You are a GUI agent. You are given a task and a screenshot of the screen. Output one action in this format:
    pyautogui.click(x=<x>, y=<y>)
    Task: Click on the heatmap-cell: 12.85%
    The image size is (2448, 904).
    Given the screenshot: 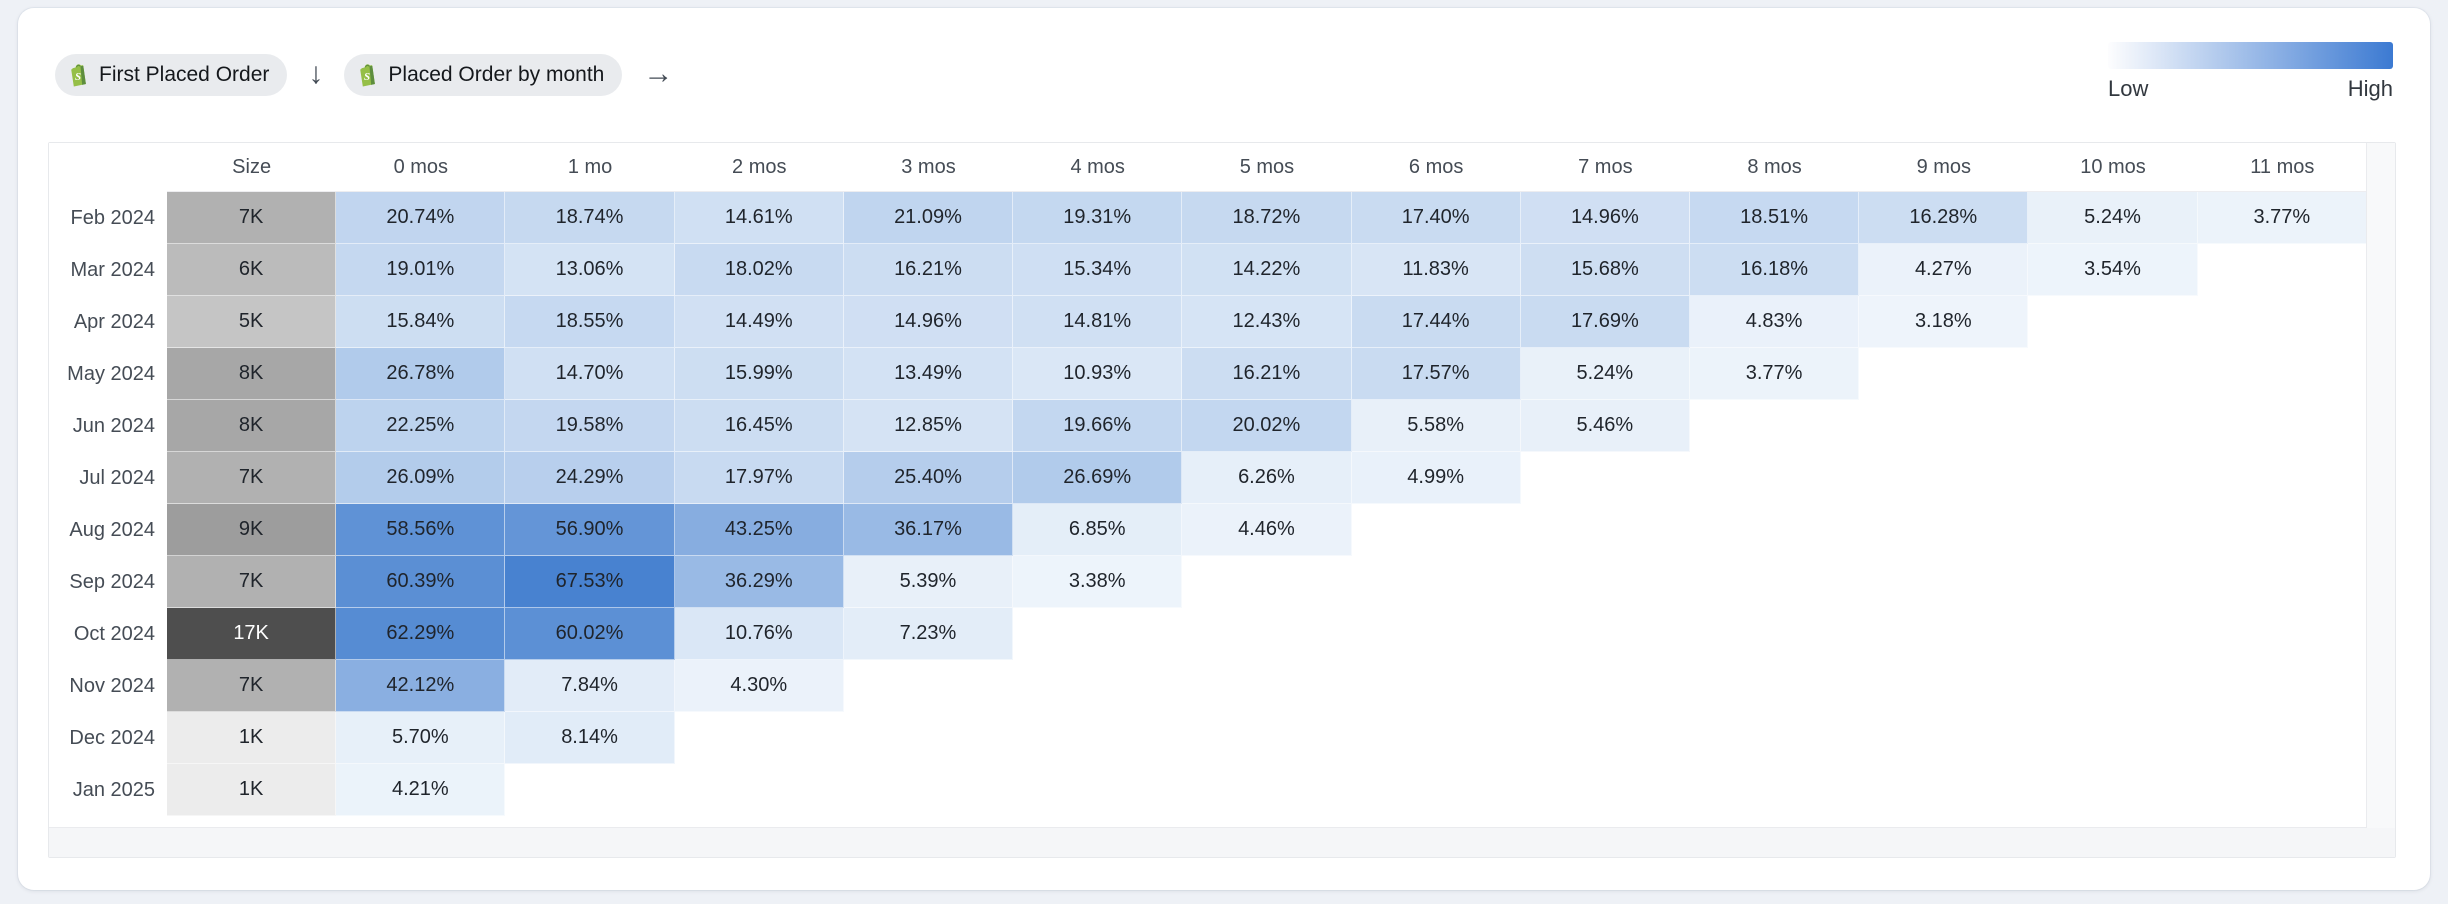 What is the action you would take?
    pyautogui.click(x=928, y=426)
    